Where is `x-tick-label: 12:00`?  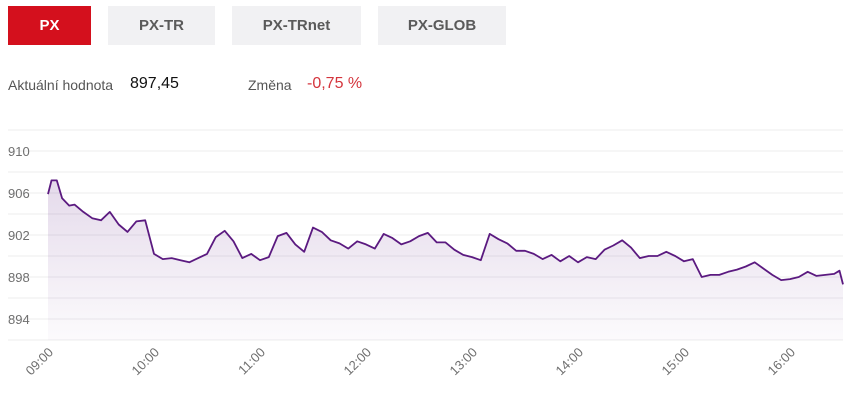
x-tick-label: 12:00 is located at coordinates (358, 362).